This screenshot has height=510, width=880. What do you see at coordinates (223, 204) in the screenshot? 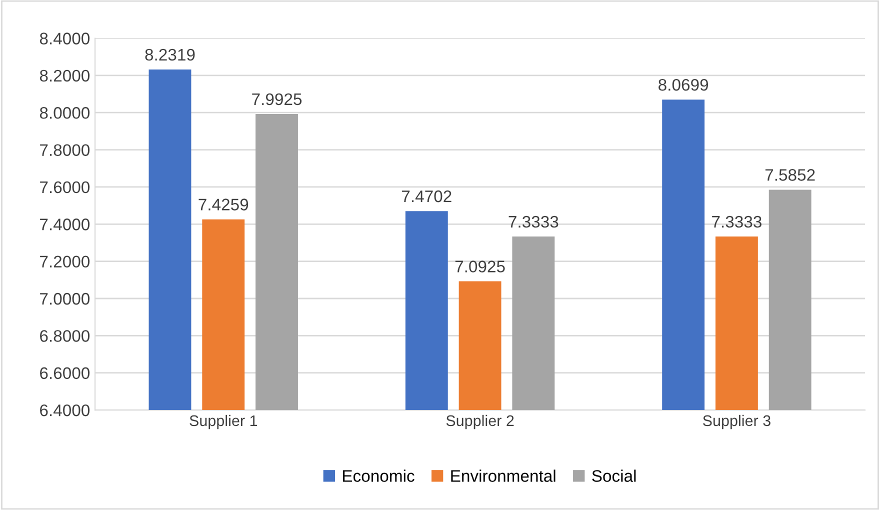
I see `data-label: 7.4259` at bounding box center [223, 204].